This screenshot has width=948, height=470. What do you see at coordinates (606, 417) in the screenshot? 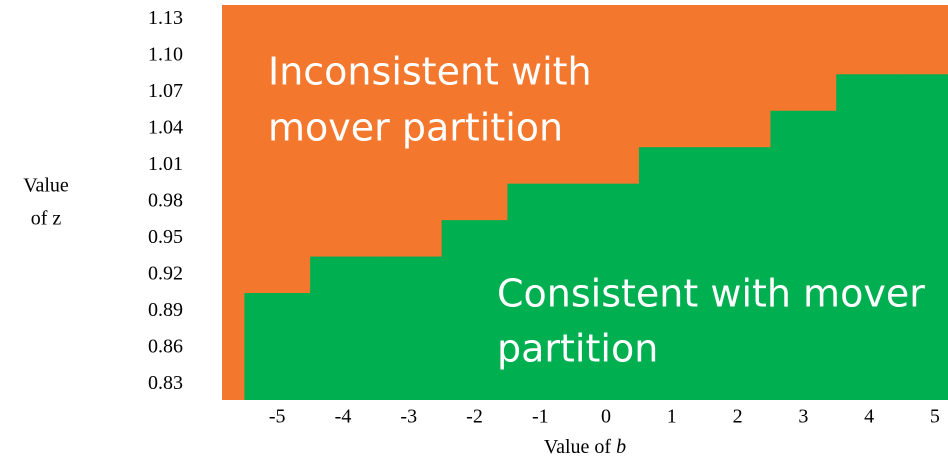
I see `x-tick-label: 0` at bounding box center [606, 417].